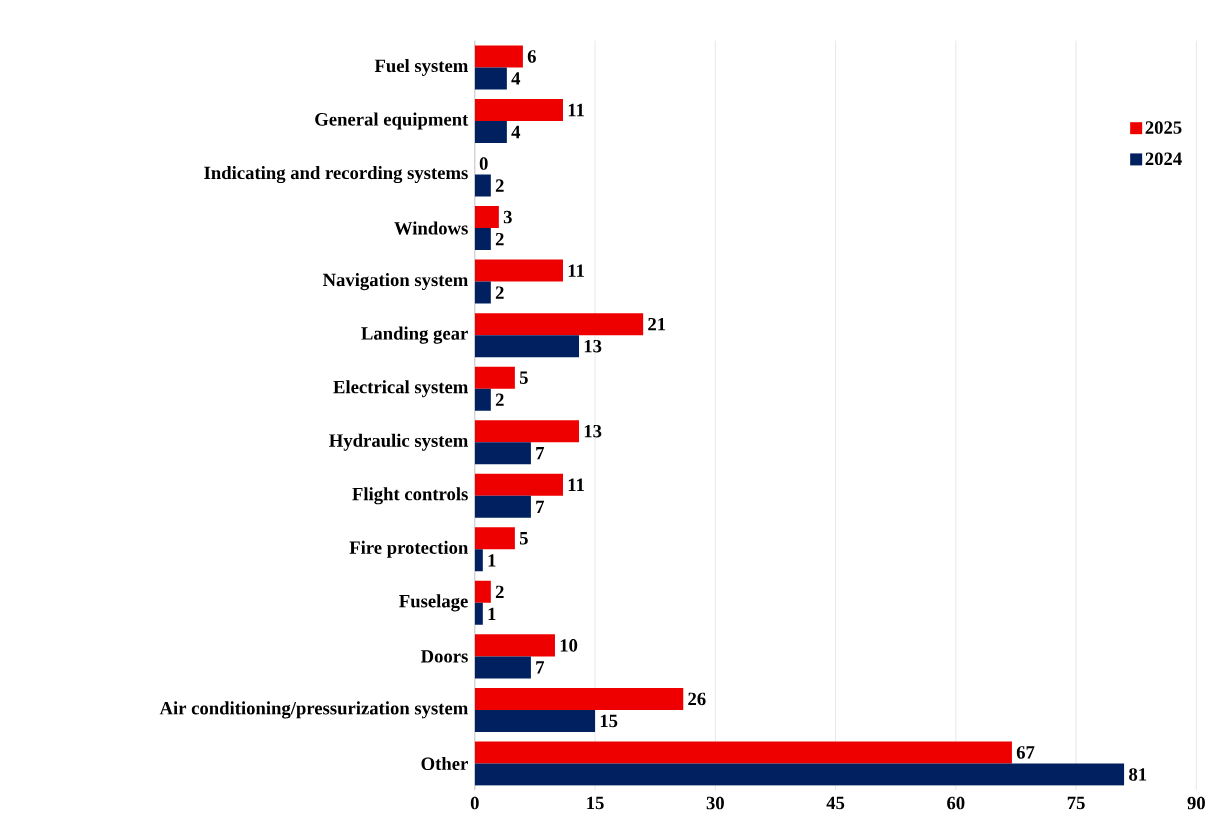 This screenshot has width=1227, height=834. What do you see at coordinates (395, 282) in the screenshot?
I see `y-tick-label: Navigation system` at bounding box center [395, 282].